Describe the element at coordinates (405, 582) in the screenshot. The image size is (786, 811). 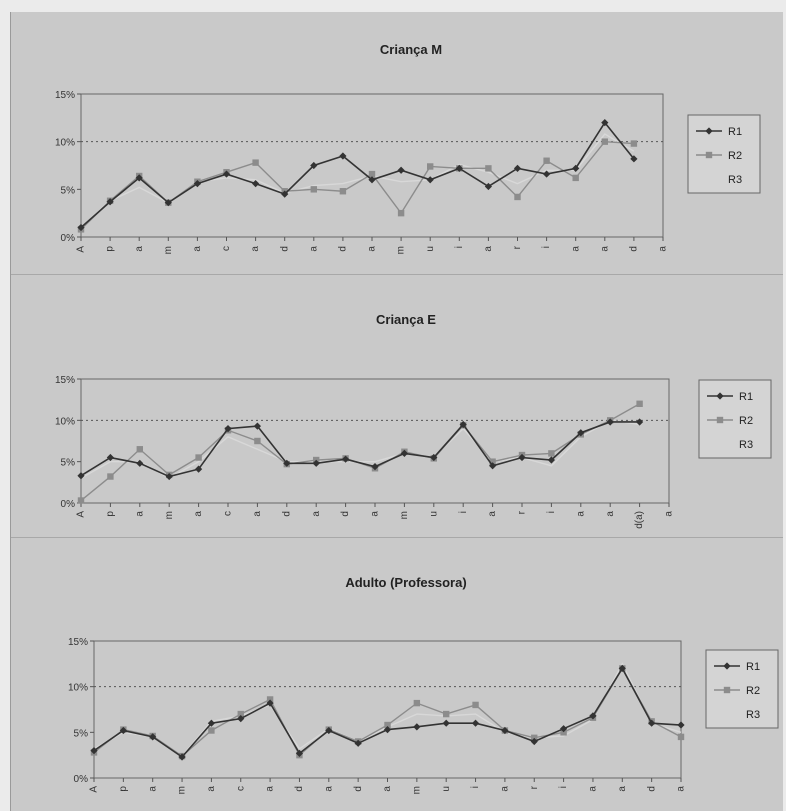
I see `chart-title: Adulto (Professora)` at that location.